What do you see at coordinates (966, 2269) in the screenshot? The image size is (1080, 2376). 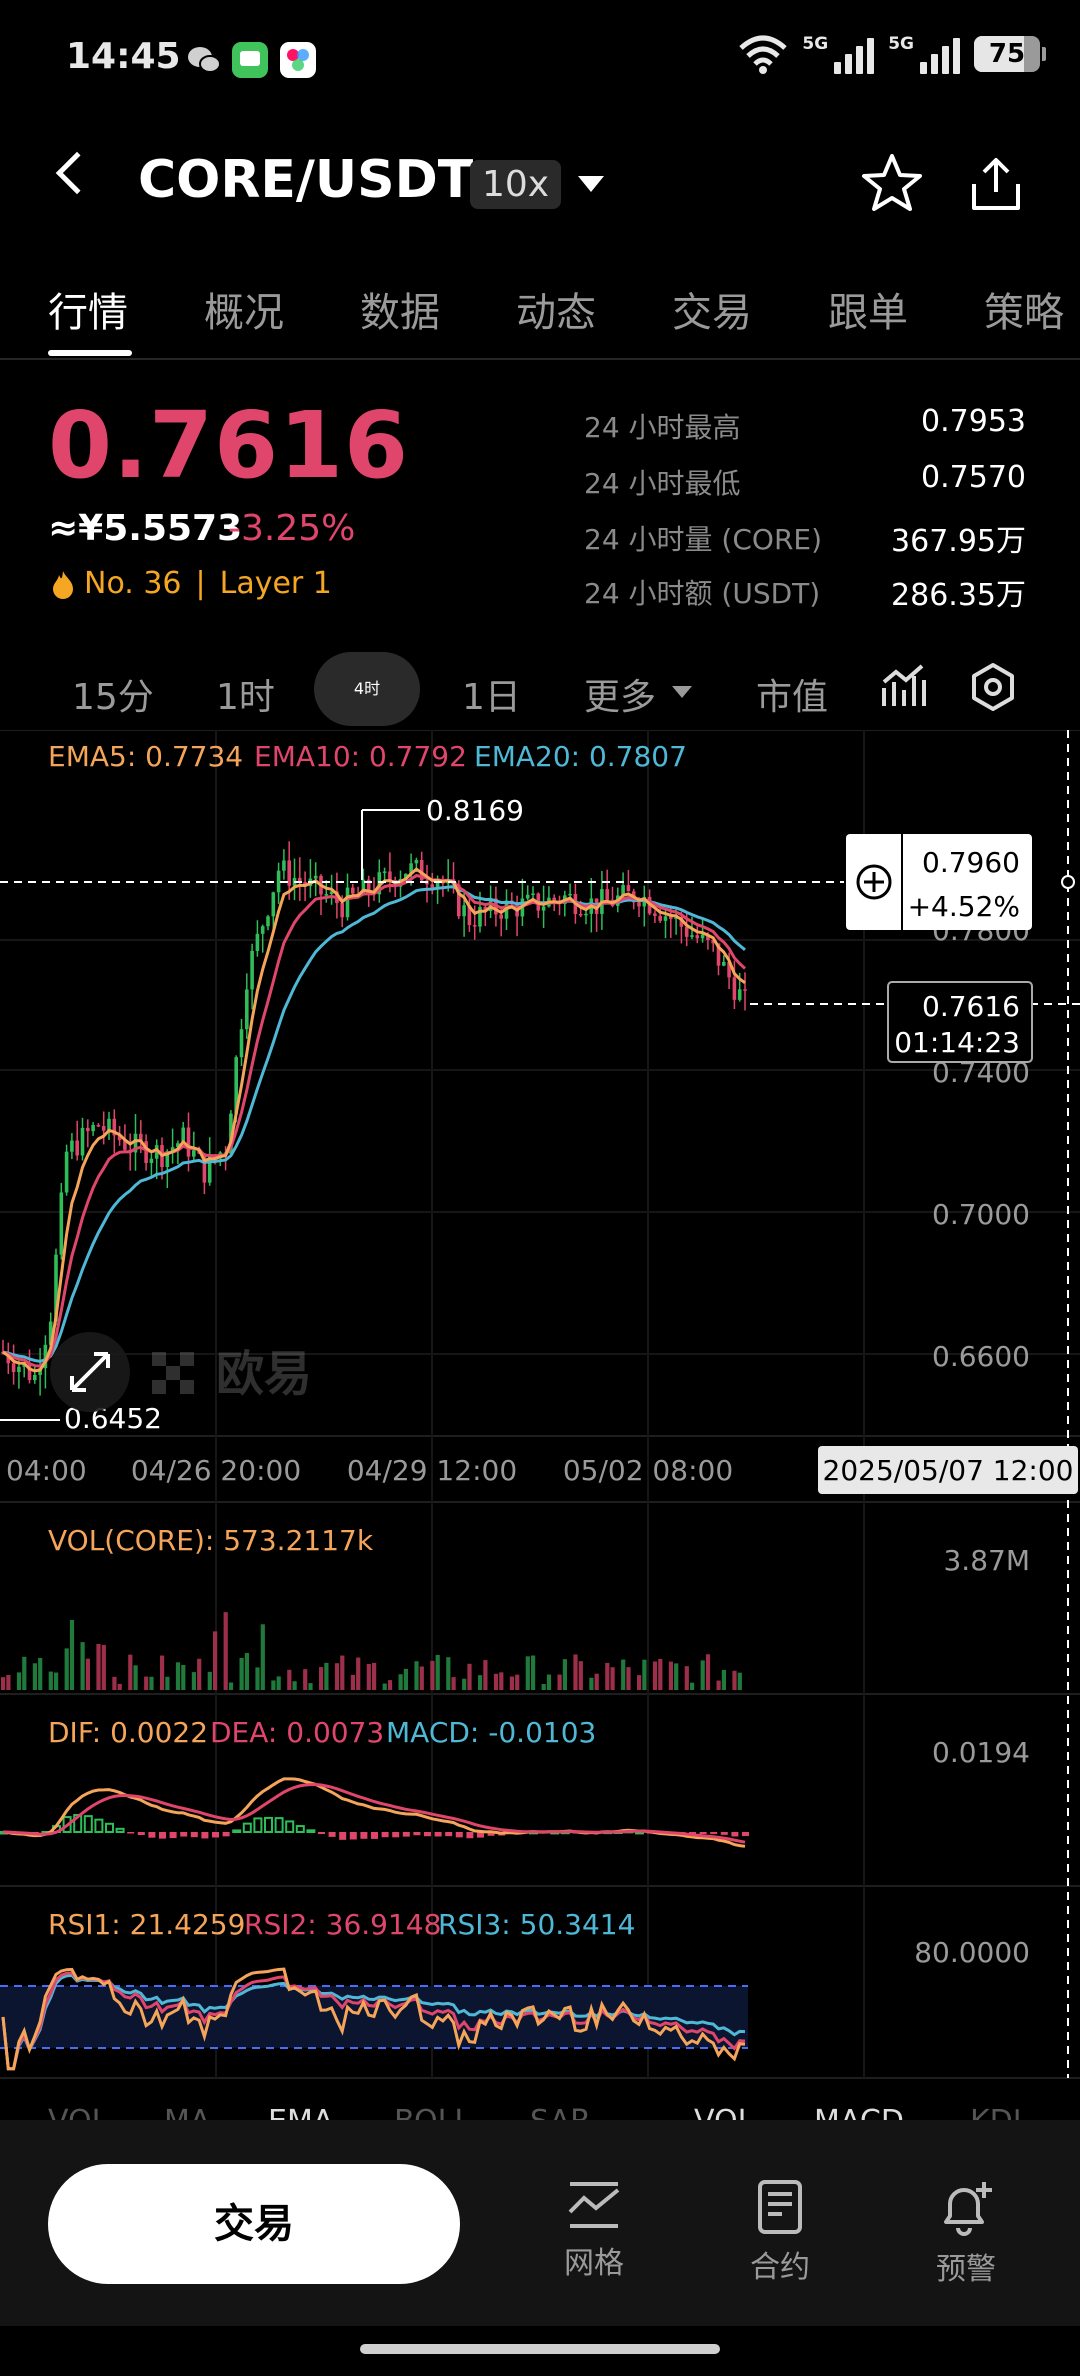 I see `alert-label: 预警` at bounding box center [966, 2269].